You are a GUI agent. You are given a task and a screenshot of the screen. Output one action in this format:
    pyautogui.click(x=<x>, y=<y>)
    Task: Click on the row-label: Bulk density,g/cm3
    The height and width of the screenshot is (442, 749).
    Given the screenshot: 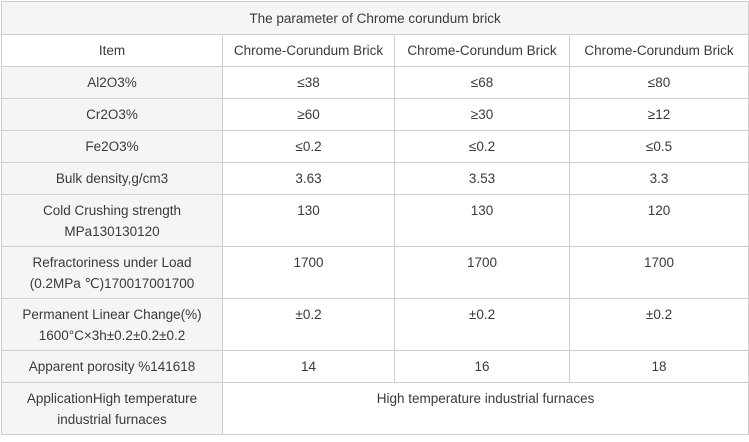 What is the action you would take?
    pyautogui.click(x=112, y=178)
    